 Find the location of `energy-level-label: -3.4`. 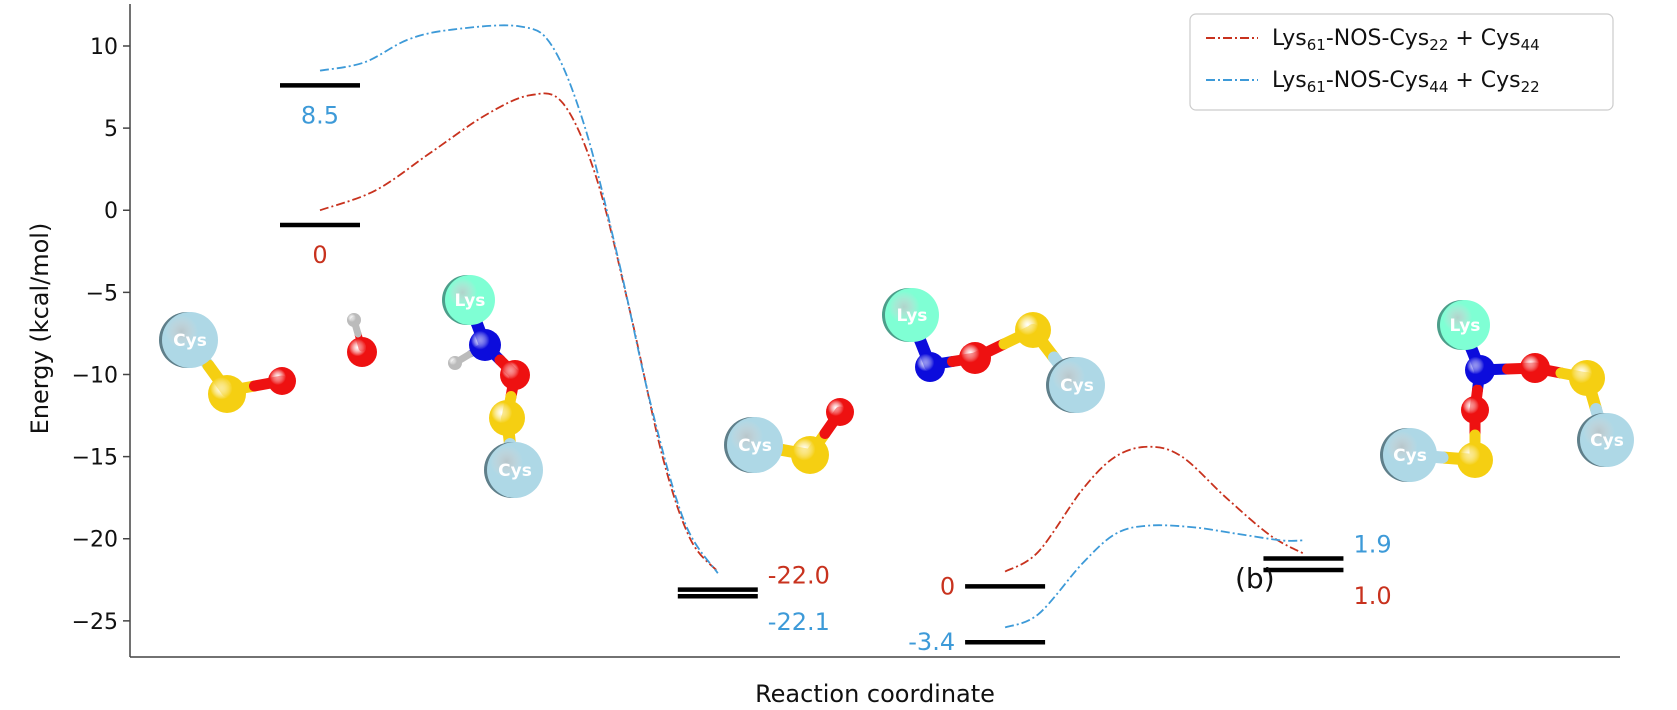

energy-level-label: -3.4 is located at coordinates (931, 642).